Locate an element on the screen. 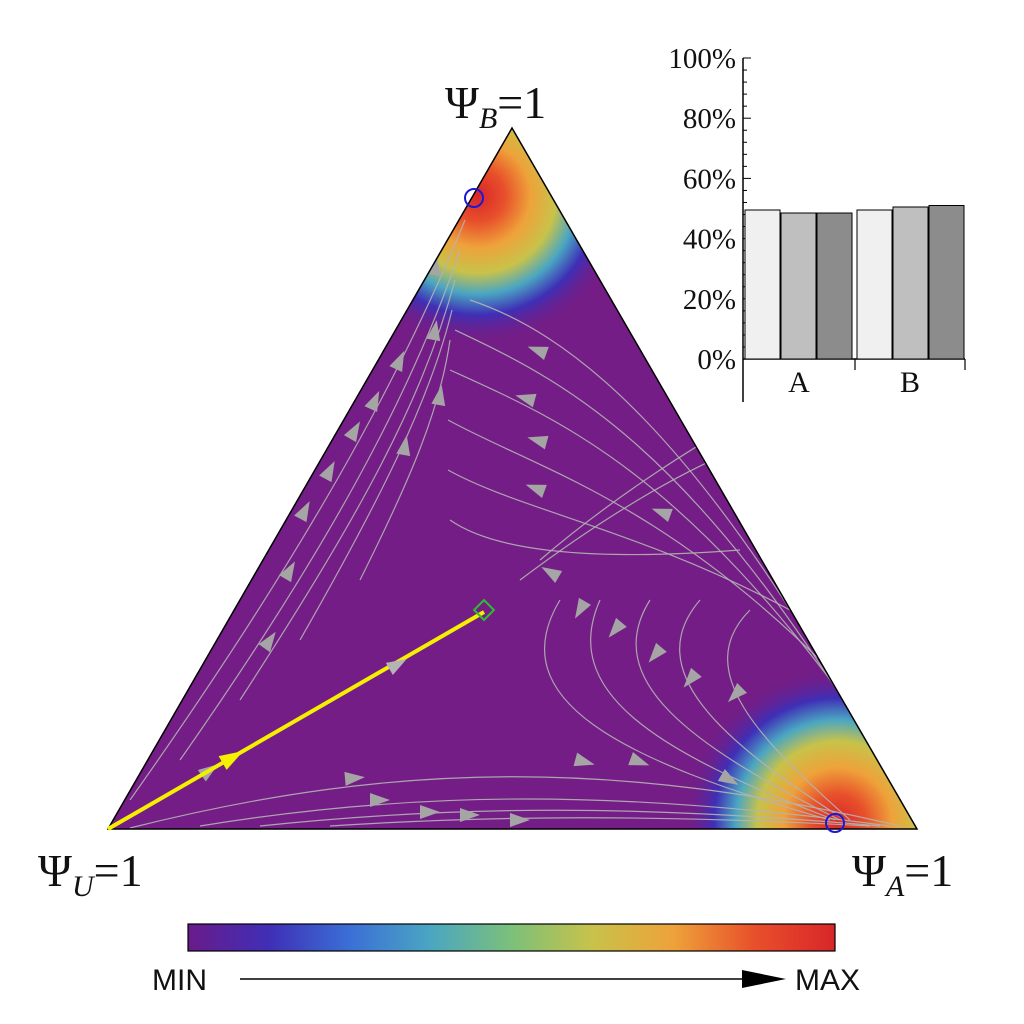  colorbar: MIN MAX is located at coordinates (506, 960).